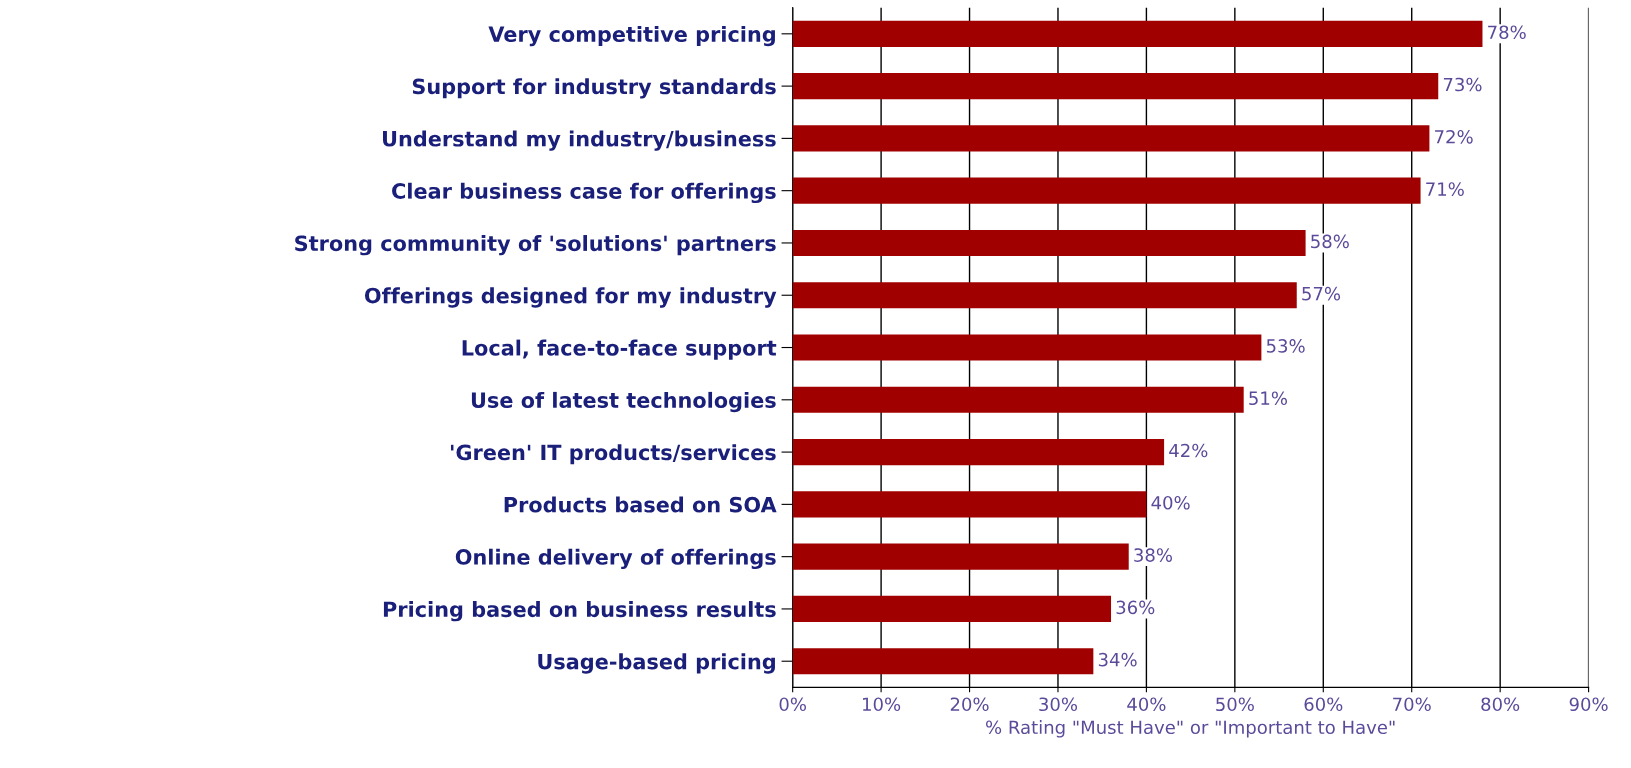 The image size is (1631, 768). I want to click on x-tick-label: 80%, so click(1500, 704).